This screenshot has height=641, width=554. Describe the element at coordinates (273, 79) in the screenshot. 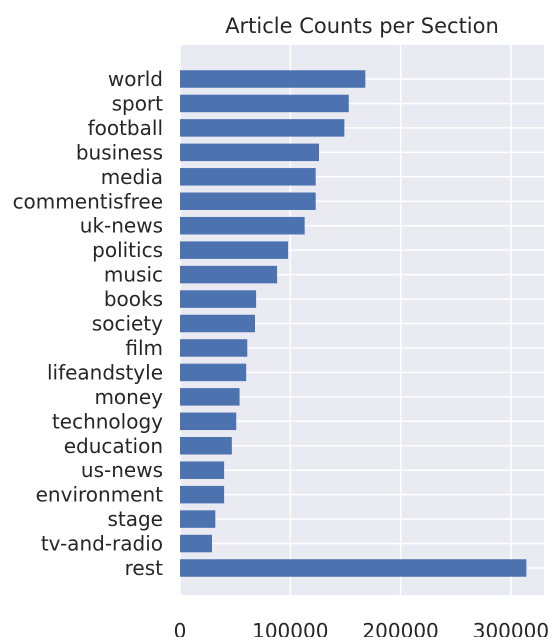

I see `bar-world` at that location.